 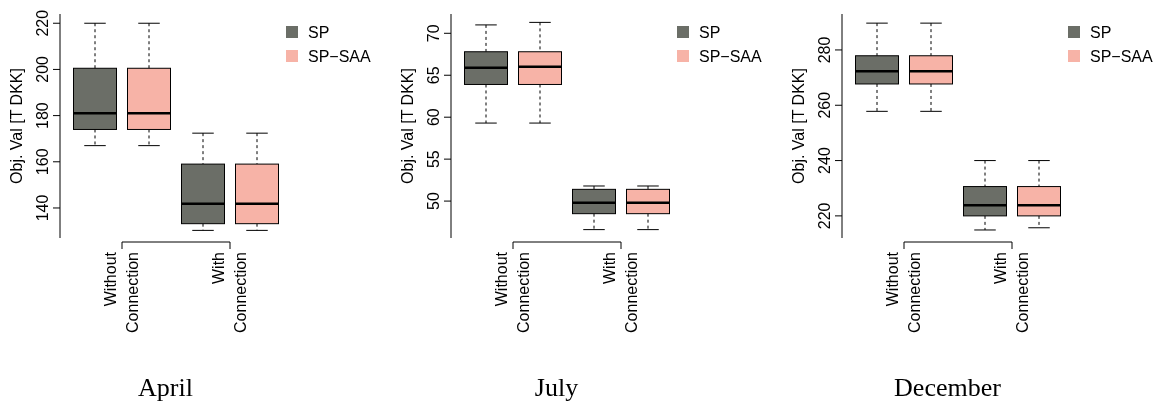 I want to click on y-tick-label: 280, so click(x=824, y=50).